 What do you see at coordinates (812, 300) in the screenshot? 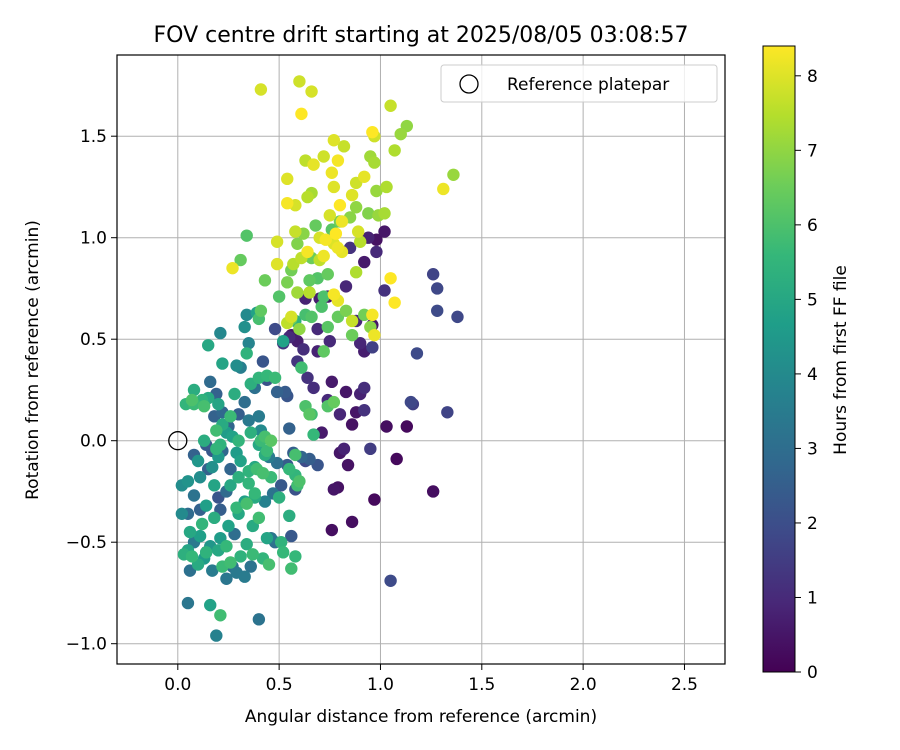
I see `colorbar-tick-label: 5` at bounding box center [812, 300].